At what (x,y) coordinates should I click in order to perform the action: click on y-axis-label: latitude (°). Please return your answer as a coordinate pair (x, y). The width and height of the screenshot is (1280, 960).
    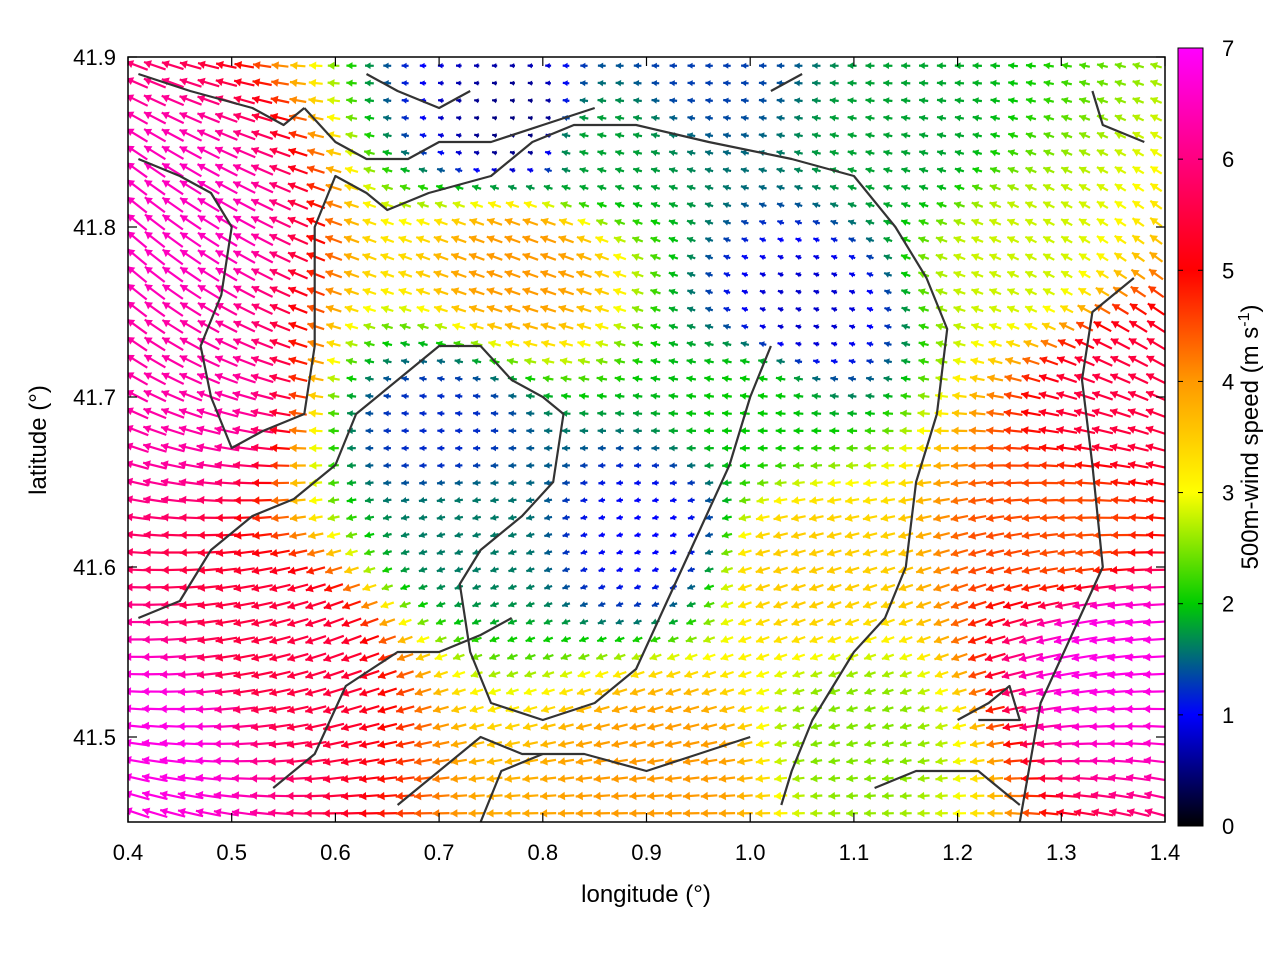
    Looking at the image, I should click on (38, 440).